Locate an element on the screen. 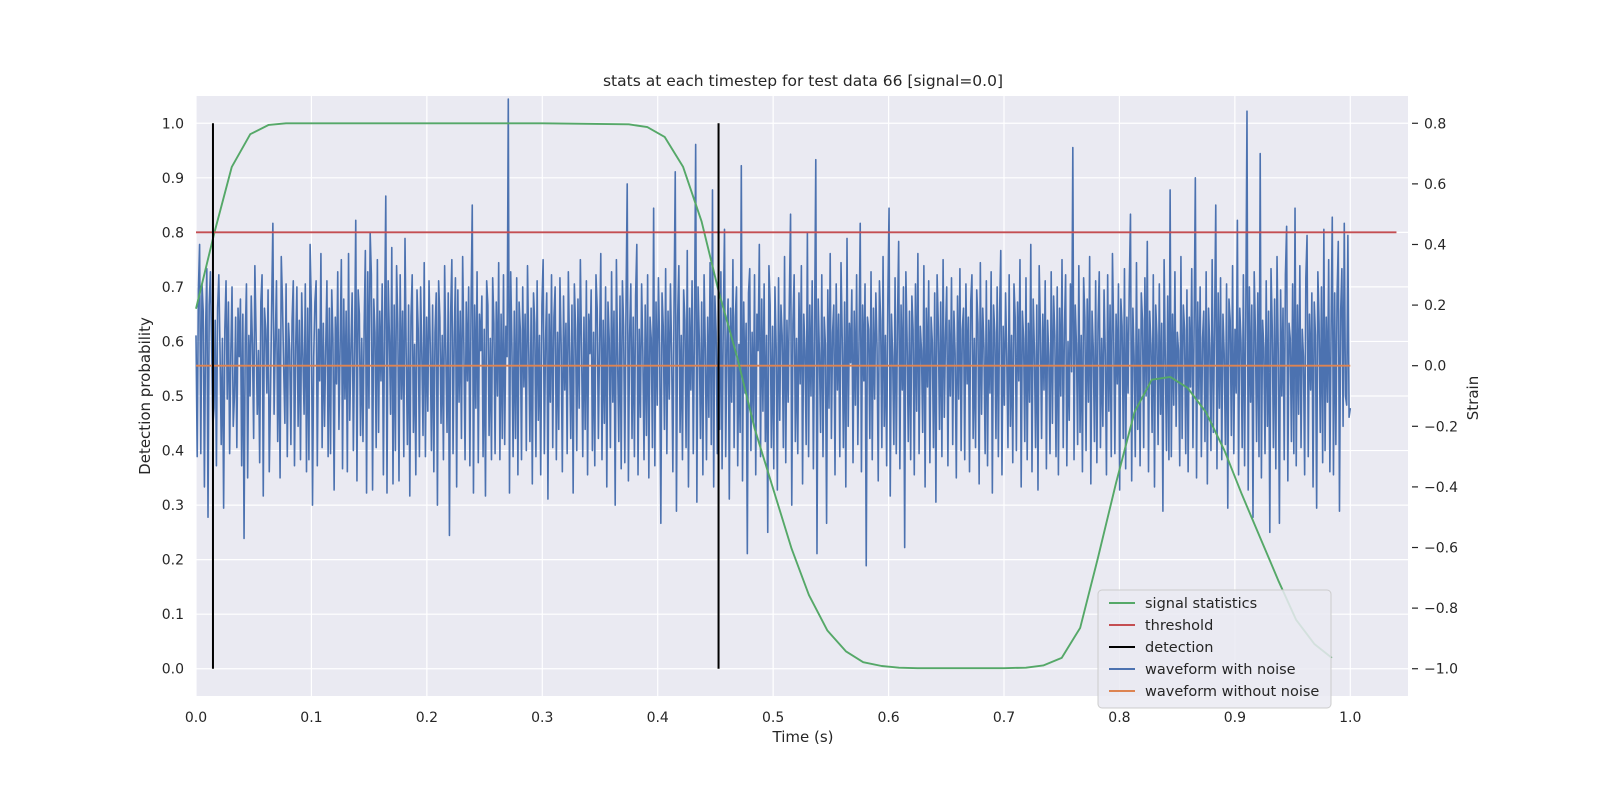 This screenshot has height=800, width=1600. y-tick-label: 0.8 is located at coordinates (173, 233).